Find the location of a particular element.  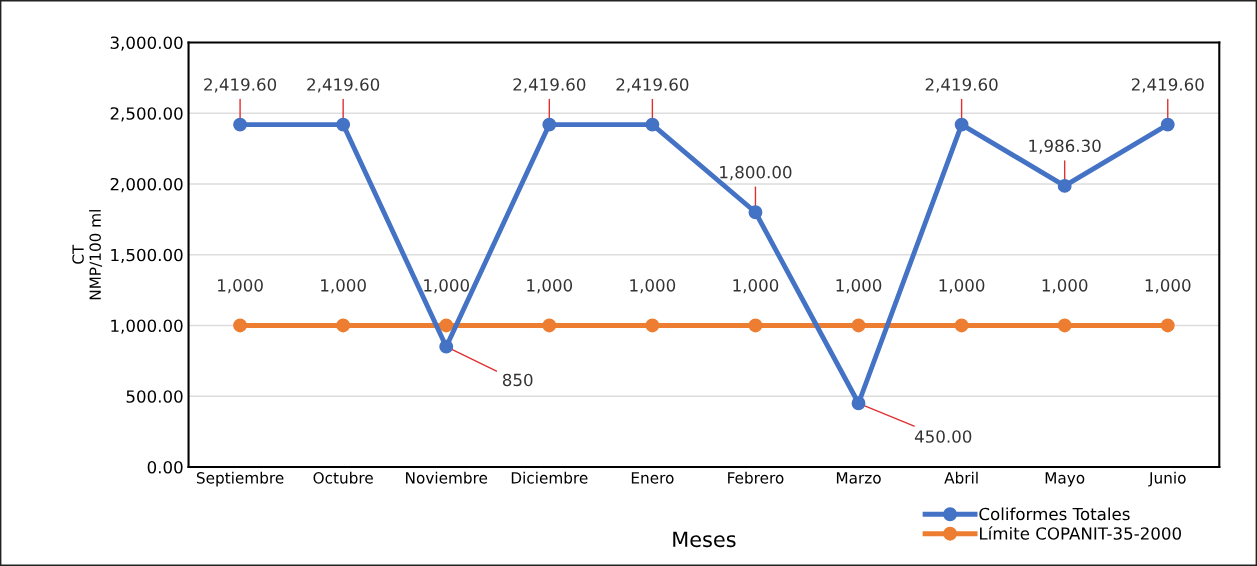

x-tick-label: Noviembre is located at coordinates (447, 477).